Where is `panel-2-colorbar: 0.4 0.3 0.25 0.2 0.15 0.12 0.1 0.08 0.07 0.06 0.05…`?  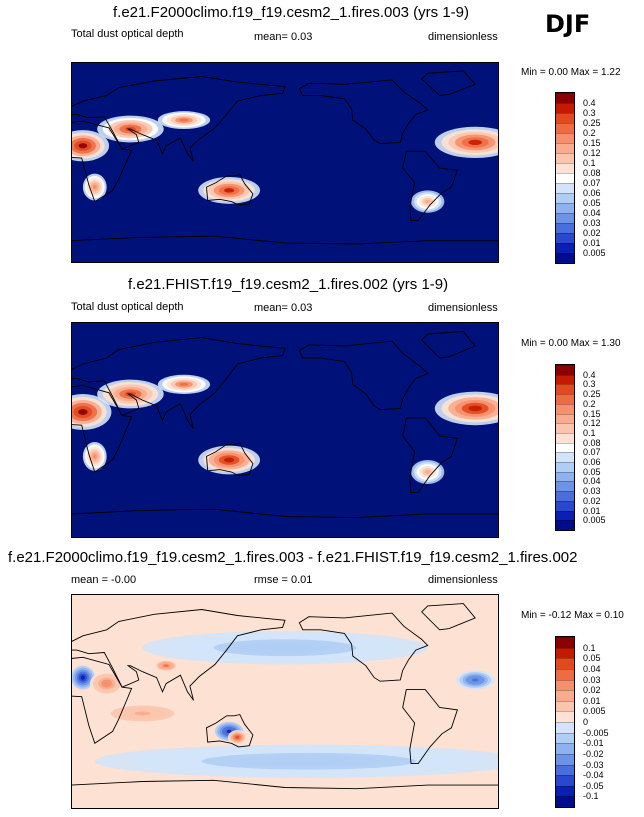
panel-2-colorbar: 0.4 0.3 0.25 0.2 0.15 0.12 0.1 0.08 0.07 0.06 0.05… is located at coordinates (580, 447).